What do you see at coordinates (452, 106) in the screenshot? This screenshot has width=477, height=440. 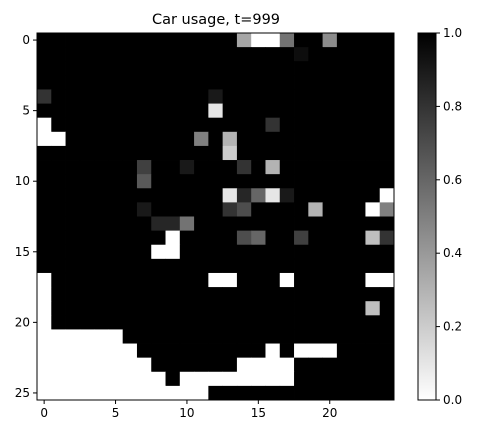 I see `colorbar-tick-label: 0.8` at bounding box center [452, 106].